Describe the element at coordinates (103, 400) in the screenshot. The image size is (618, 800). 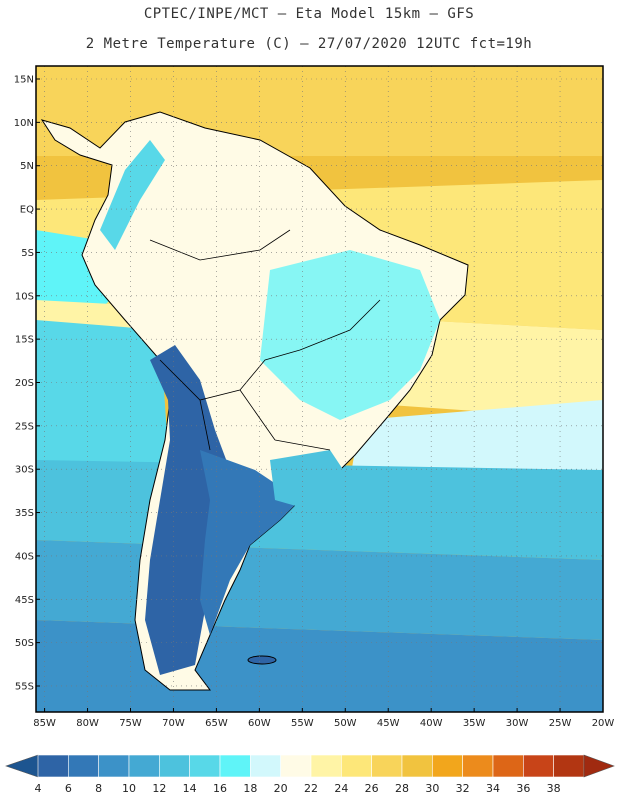
I see `field-pacific` at that location.